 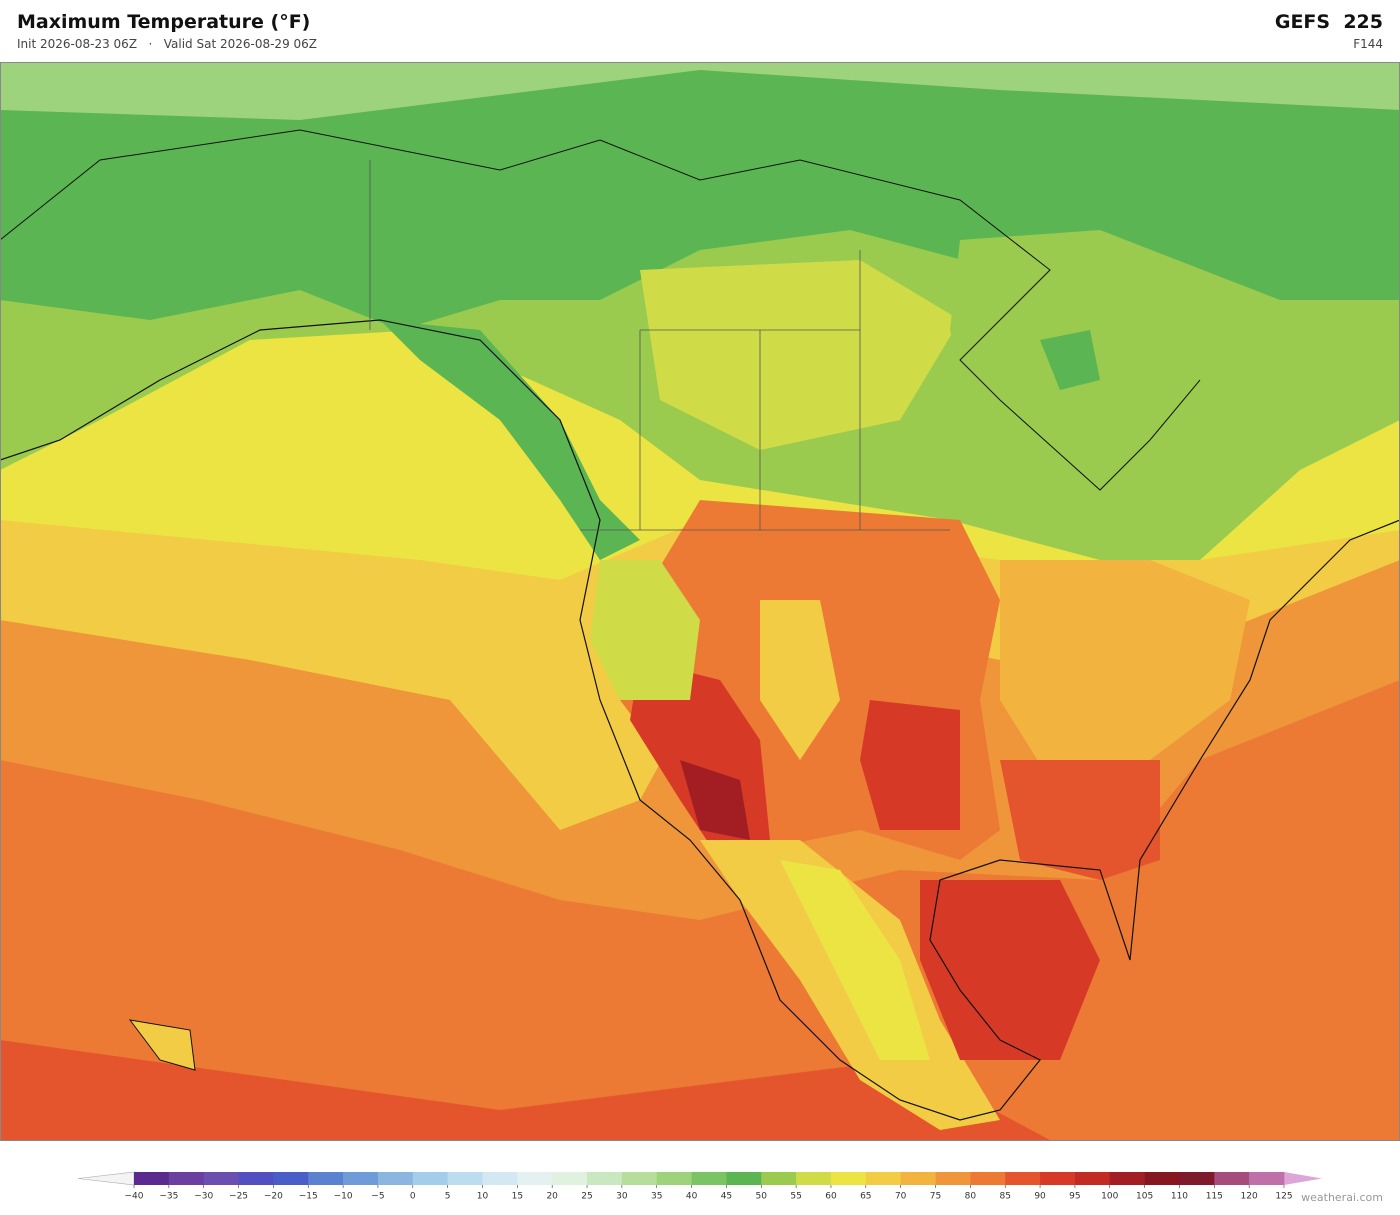 I want to click on colorbar-tick-label: 45, so click(x=726, y=1197).